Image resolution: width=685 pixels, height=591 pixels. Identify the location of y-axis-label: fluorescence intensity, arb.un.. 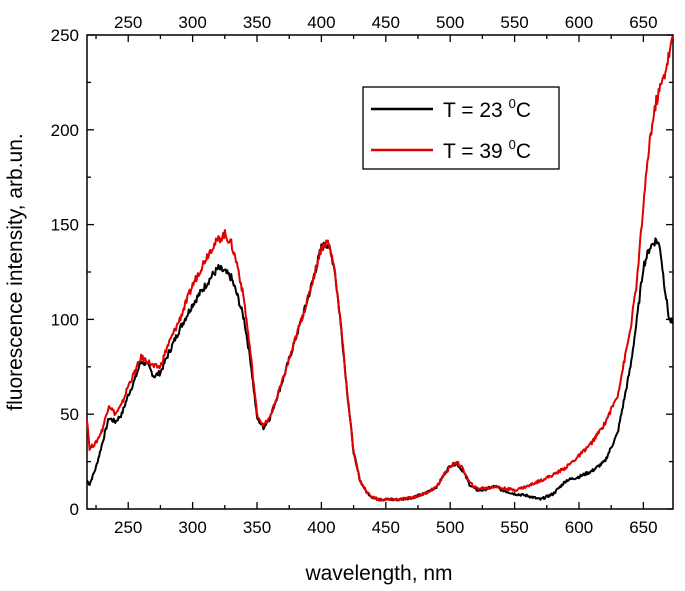
(15, 271).